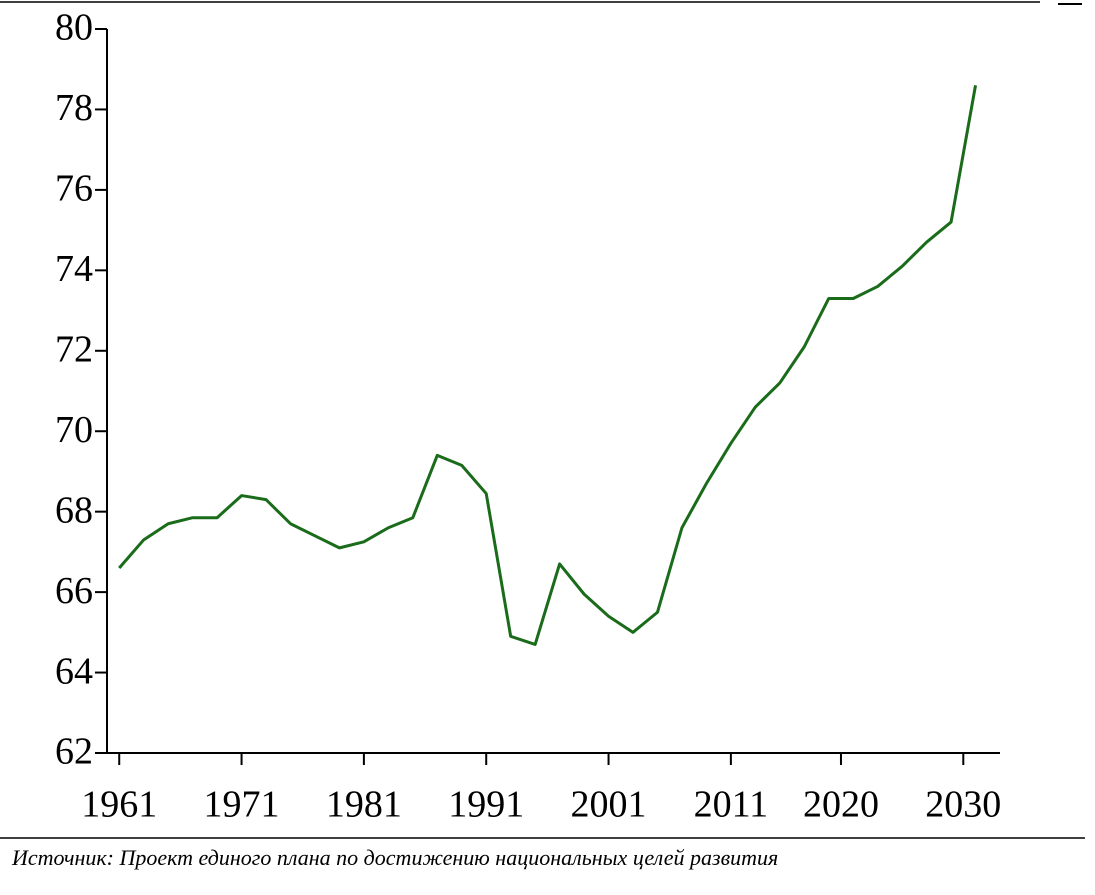 This screenshot has height=895, width=1095. Describe the element at coordinates (364, 805) in the screenshot. I see `x-tick-label: 1981` at that location.